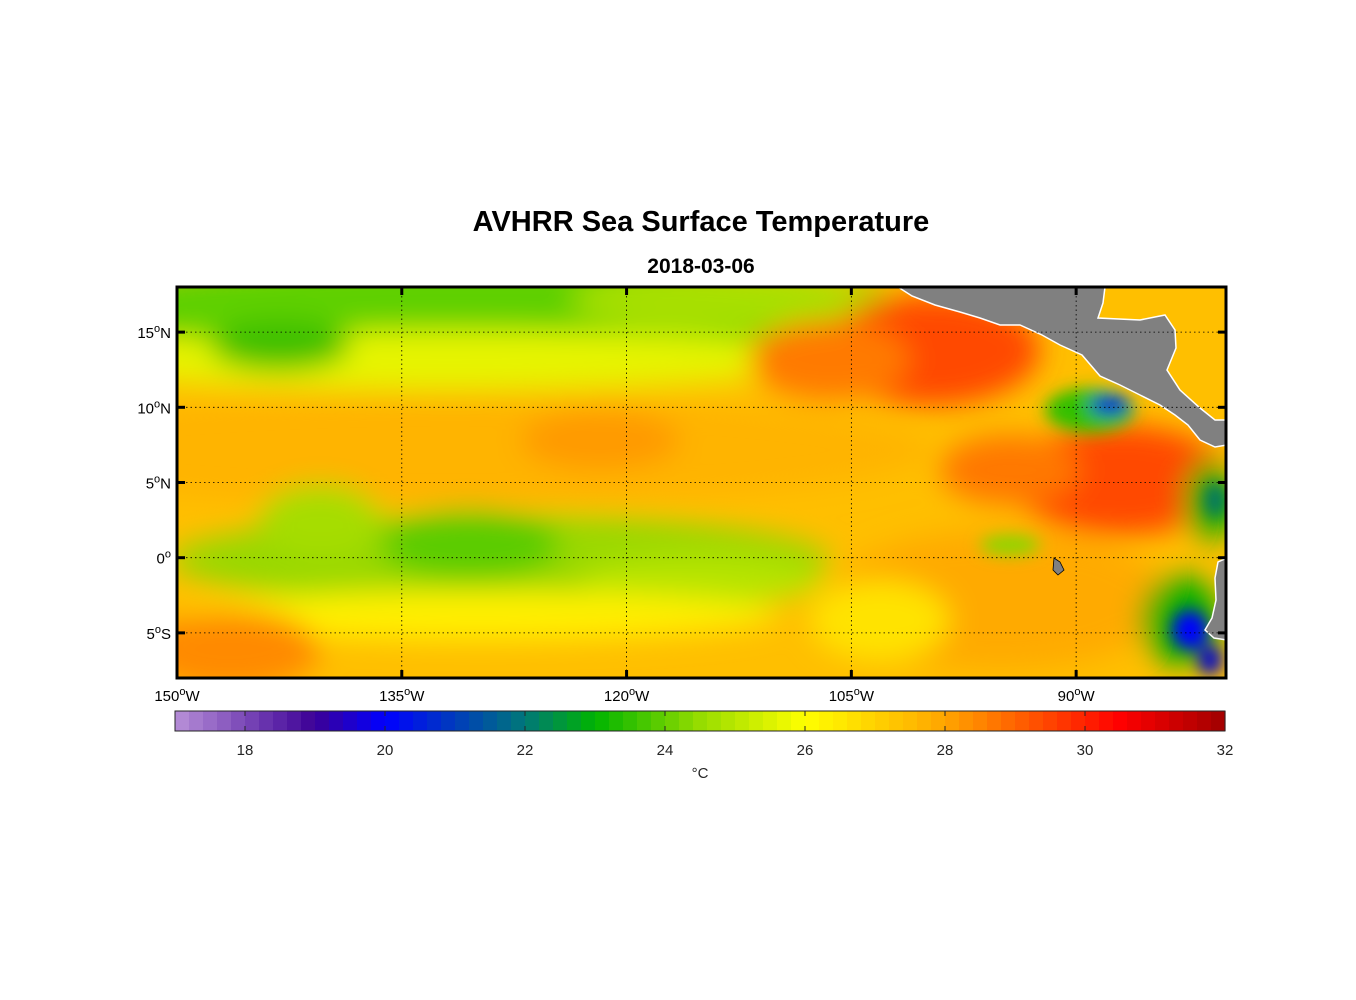 The image size is (1356, 1000). Describe the element at coordinates (700, 773) in the screenshot. I see `colorbar-unit-label: °C` at that location.